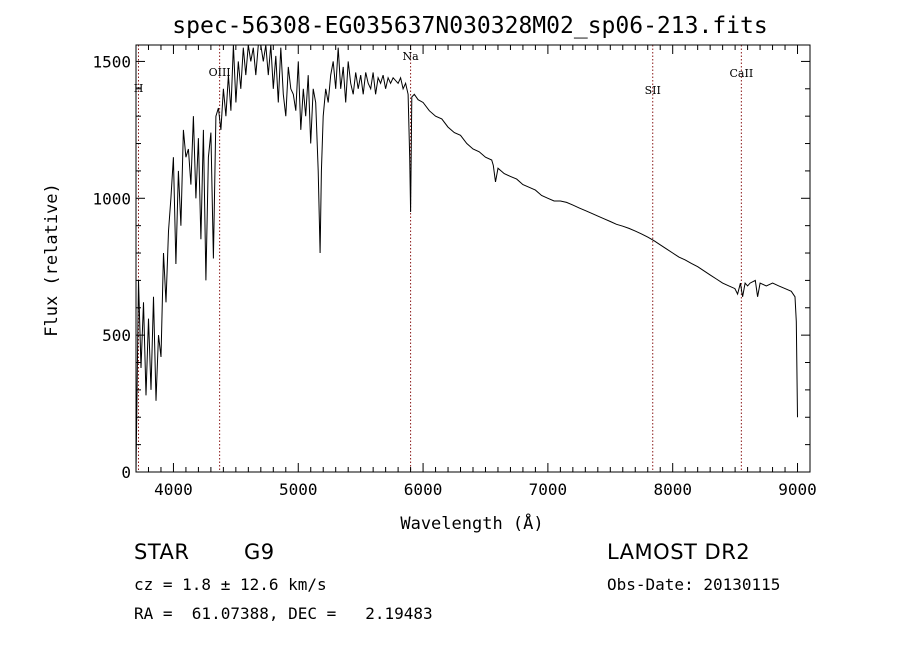 The height and width of the screenshot is (649, 900). What do you see at coordinates (230, 584) in the screenshot?
I see `redshift-velocity: cz = 1.8 ± 12.6 km/s` at bounding box center [230, 584].